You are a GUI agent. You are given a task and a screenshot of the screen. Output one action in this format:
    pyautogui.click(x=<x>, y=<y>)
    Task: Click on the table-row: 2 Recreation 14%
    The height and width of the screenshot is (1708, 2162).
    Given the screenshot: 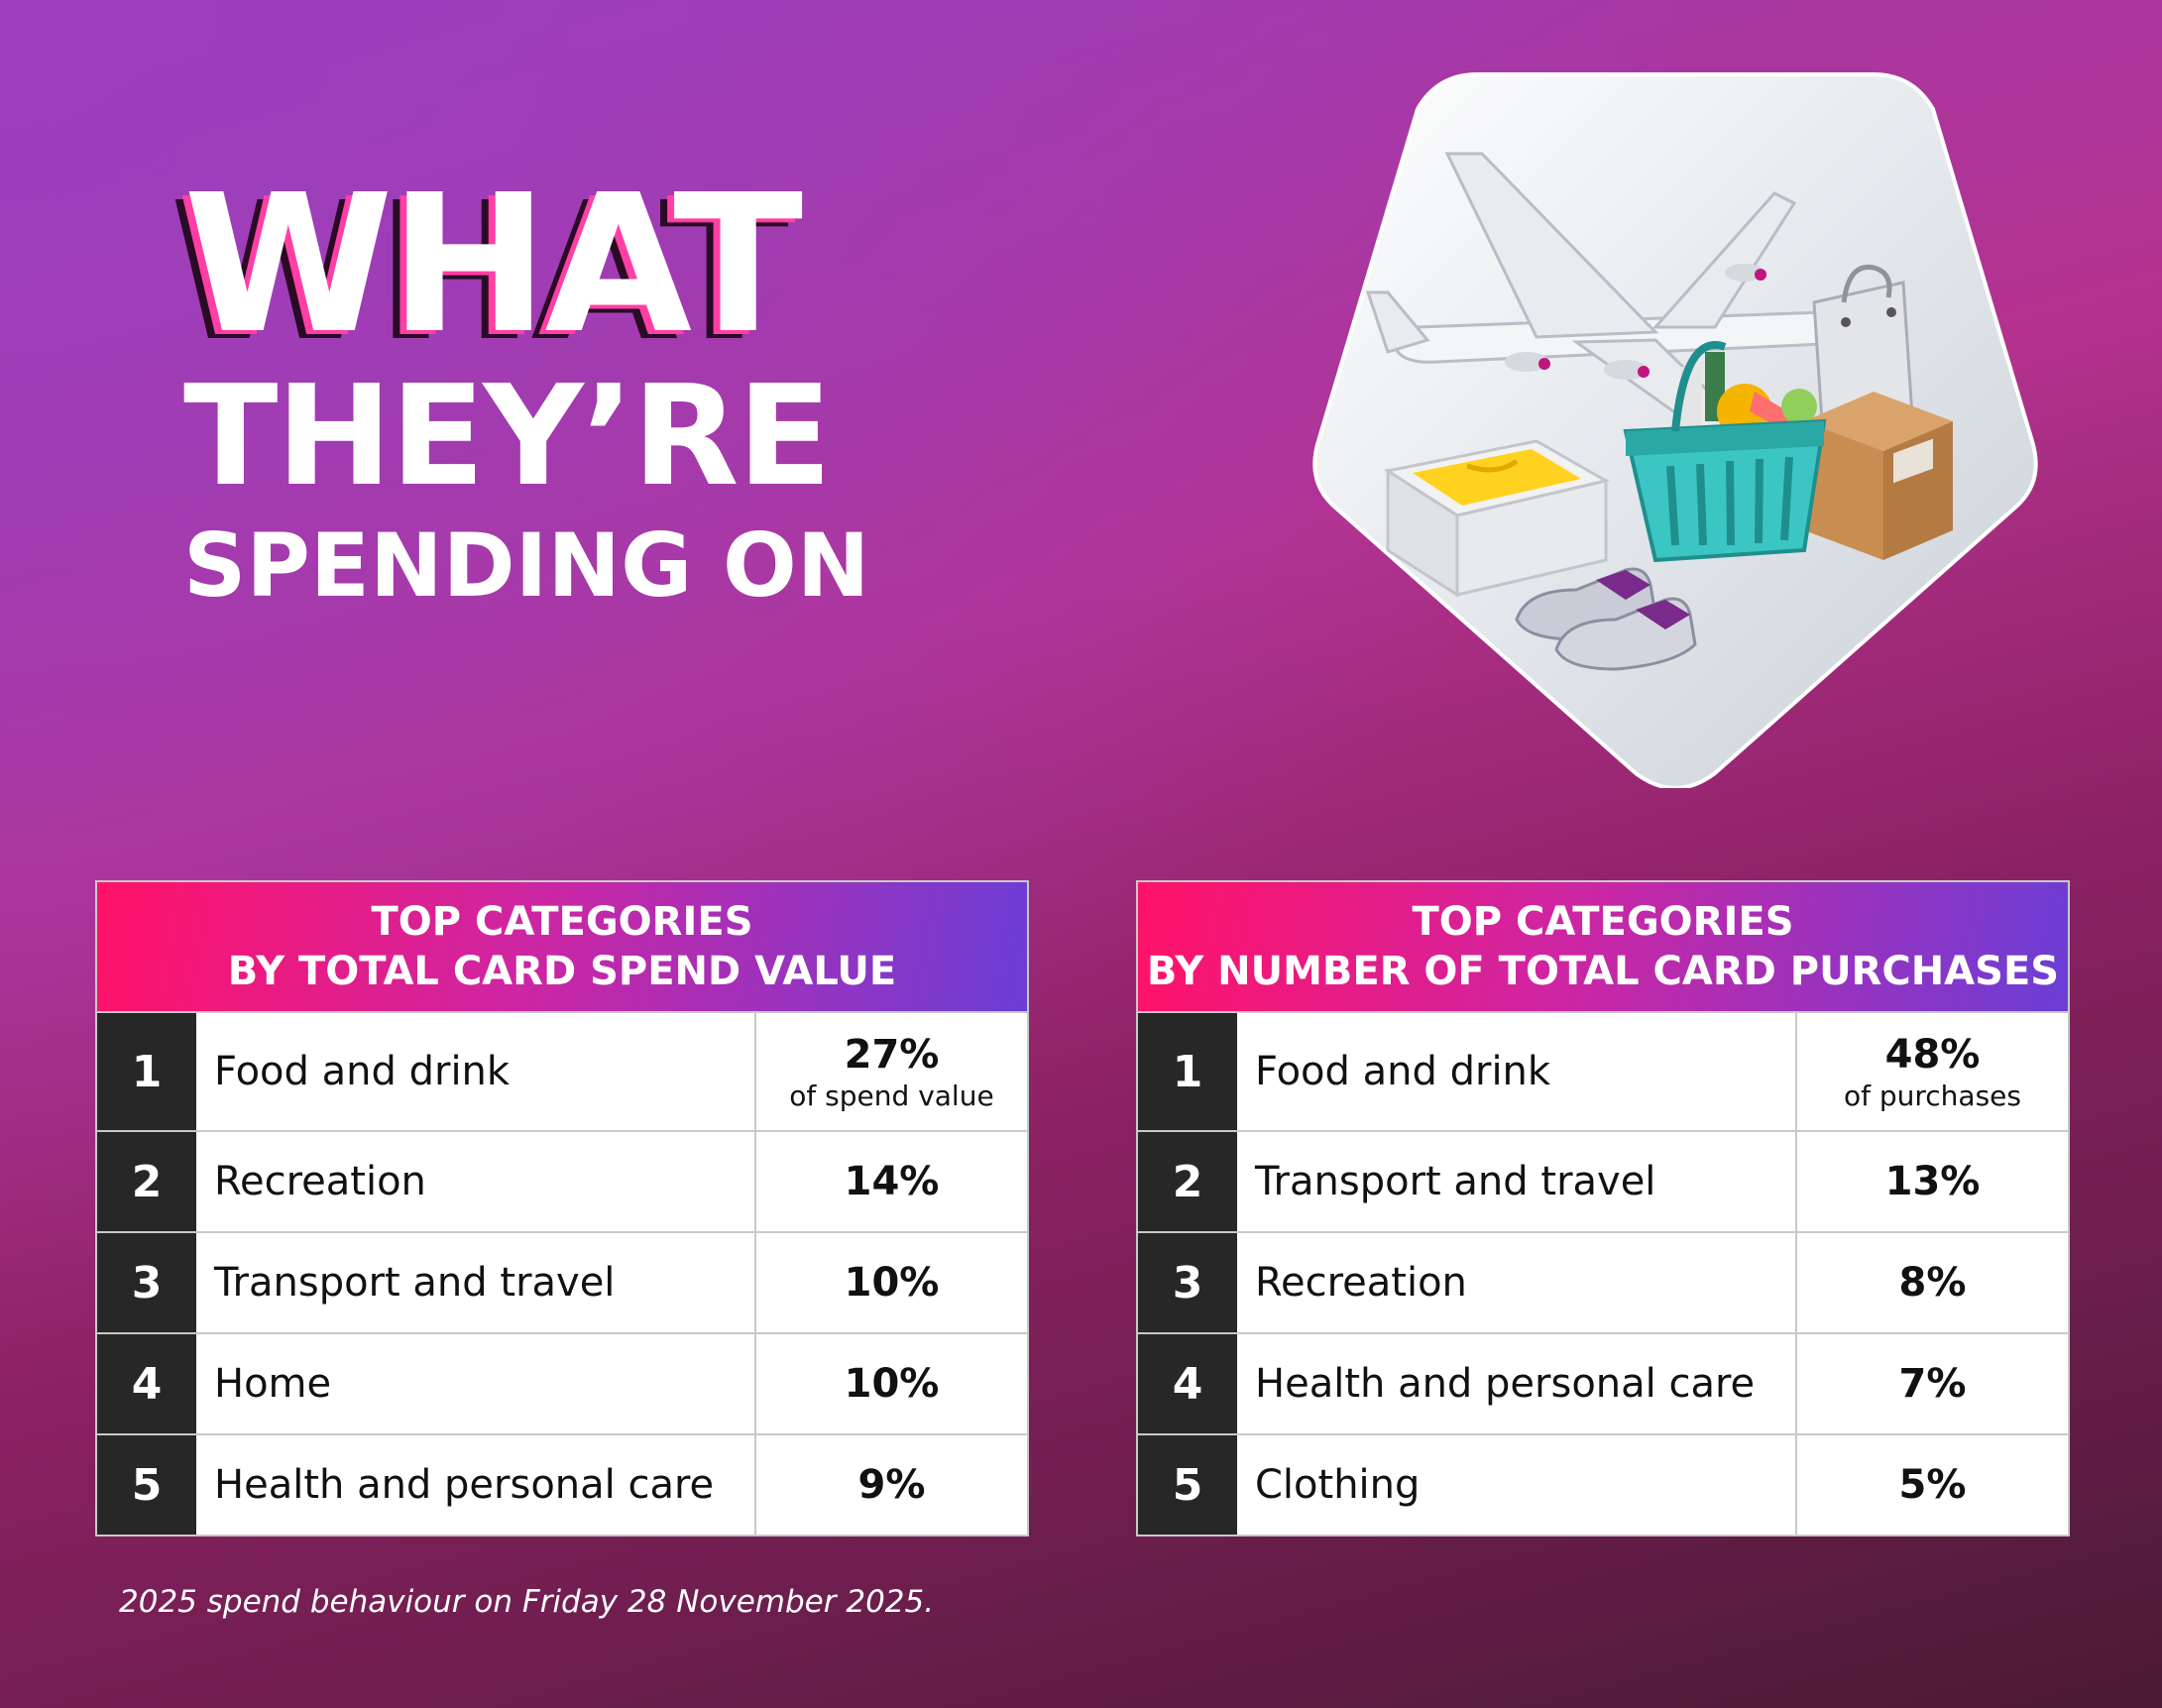 What is the action you would take?
    pyautogui.click(x=562, y=1180)
    